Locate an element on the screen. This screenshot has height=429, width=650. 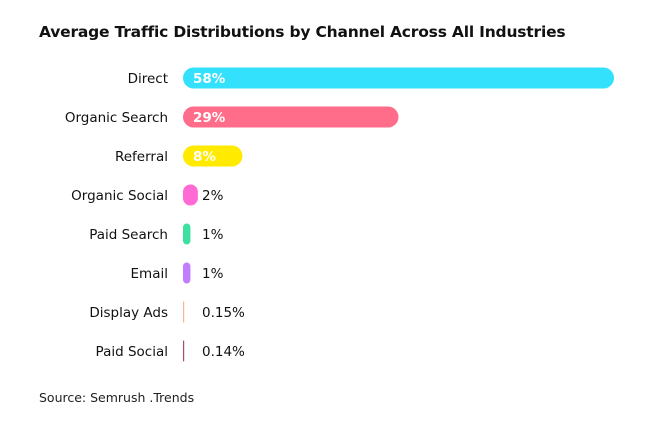
category-label-paid-search: Paid Search is located at coordinates (128, 235).